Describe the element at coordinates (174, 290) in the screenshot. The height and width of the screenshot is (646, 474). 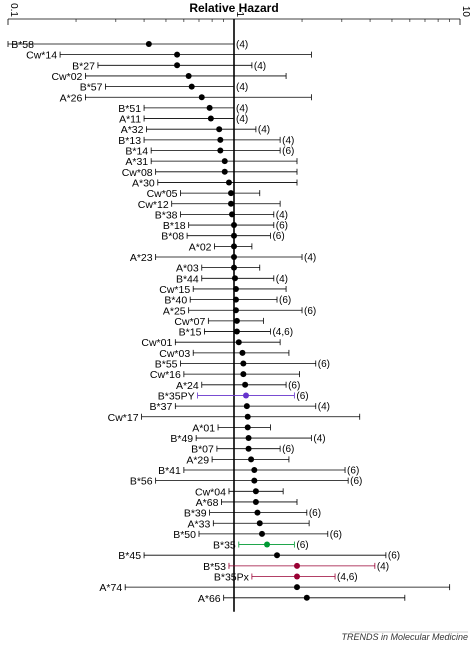
I see `row-label: Cw*15` at that location.